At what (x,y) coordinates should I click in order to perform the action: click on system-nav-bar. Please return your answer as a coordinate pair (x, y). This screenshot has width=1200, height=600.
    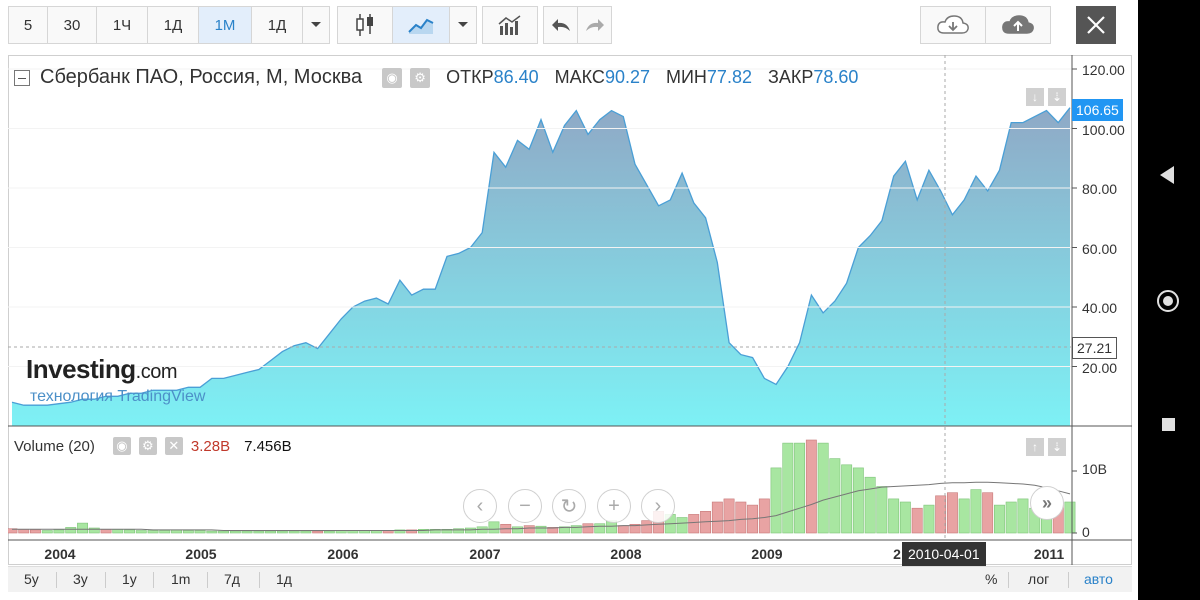
    Looking at the image, I should click on (1169, 300).